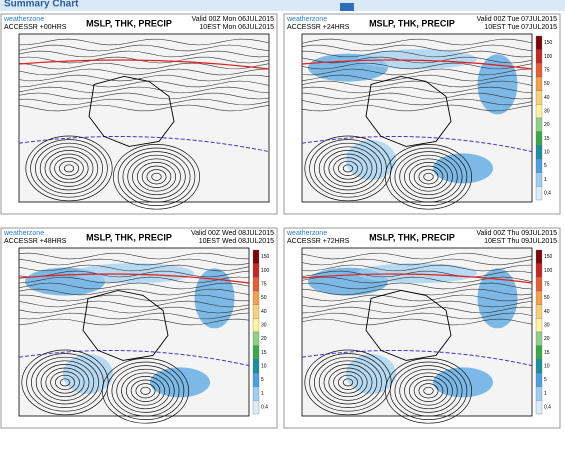 The width and height of the screenshot is (565, 453). What do you see at coordinates (547, 298) in the screenshot?
I see `colorbar-label: 50` at bounding box center [547, 298].